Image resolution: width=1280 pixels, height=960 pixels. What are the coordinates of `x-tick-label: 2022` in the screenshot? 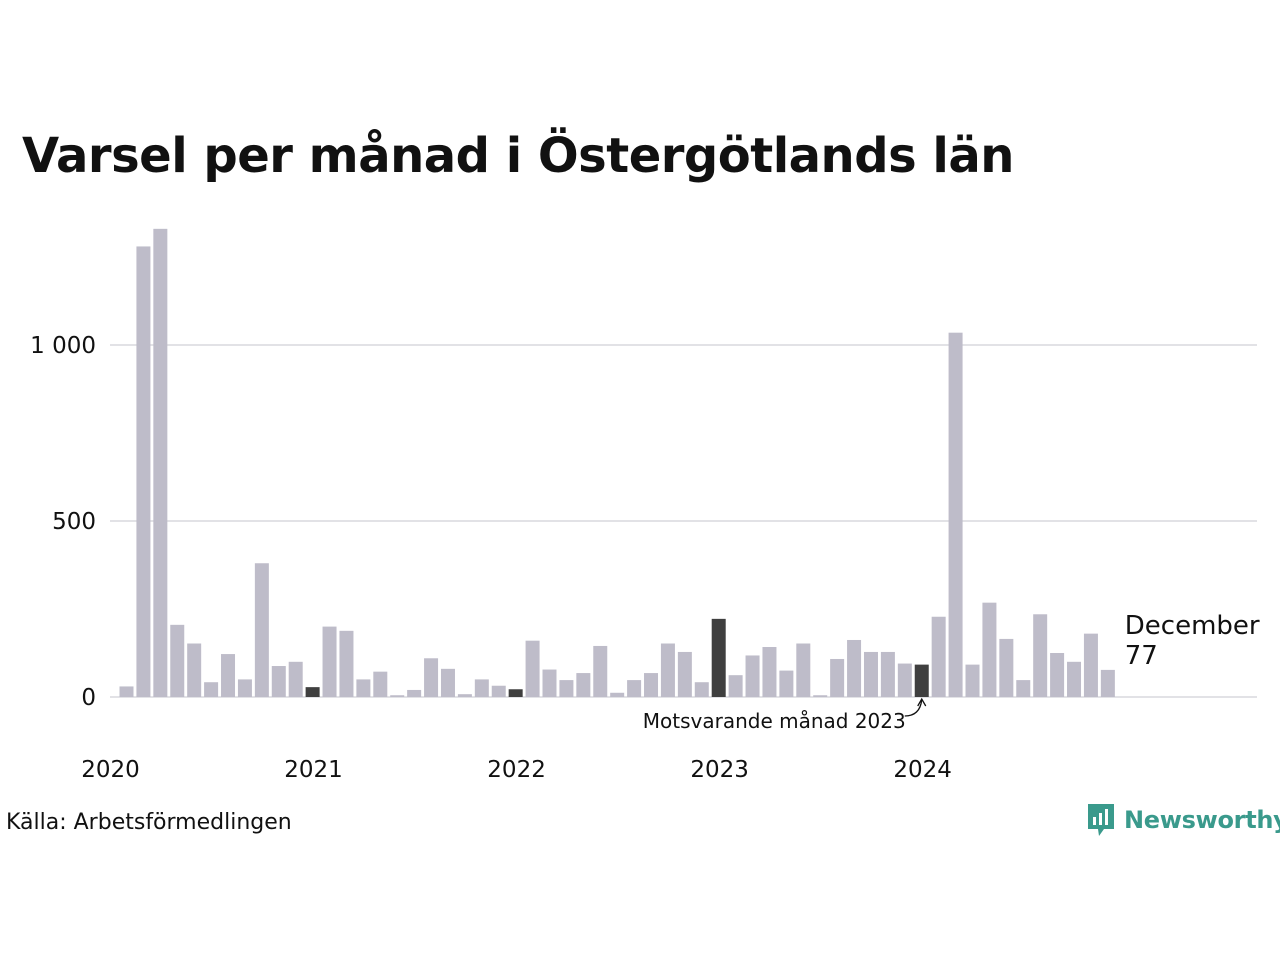 It's located at (516, 770).